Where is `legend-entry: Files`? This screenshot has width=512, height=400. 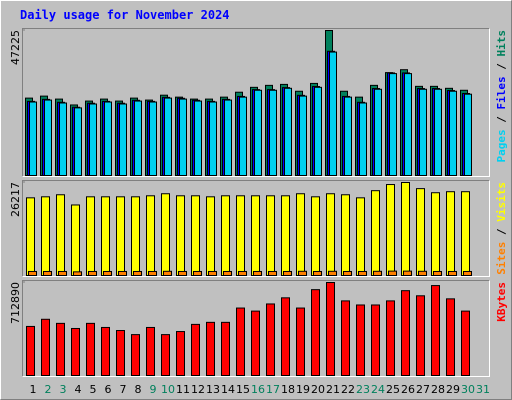
legend-entry: Files is located at coordinates (501, 92).